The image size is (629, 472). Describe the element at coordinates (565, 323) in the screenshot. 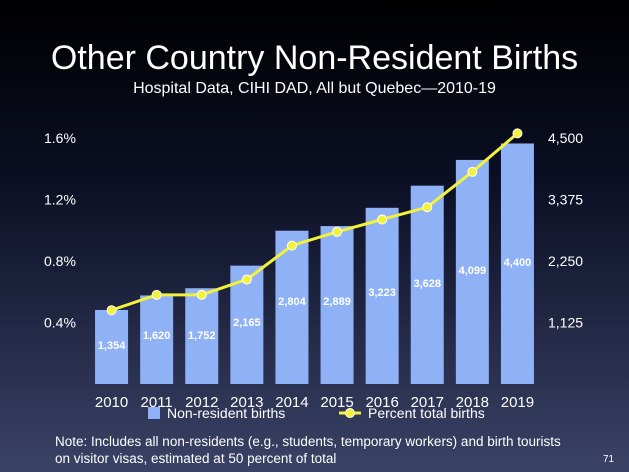

I see `right-axis-tick-label: 1,125` at that location.